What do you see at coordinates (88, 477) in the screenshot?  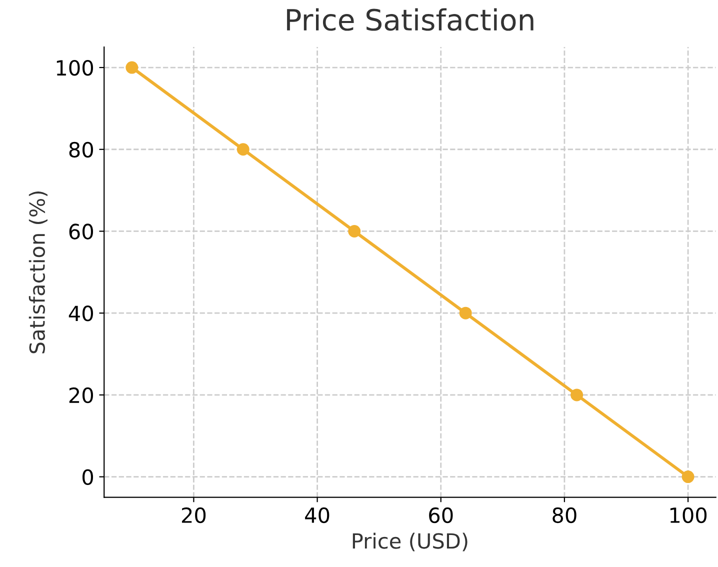 I see `y-tick-label: 0` at bounding box center [88, 477].